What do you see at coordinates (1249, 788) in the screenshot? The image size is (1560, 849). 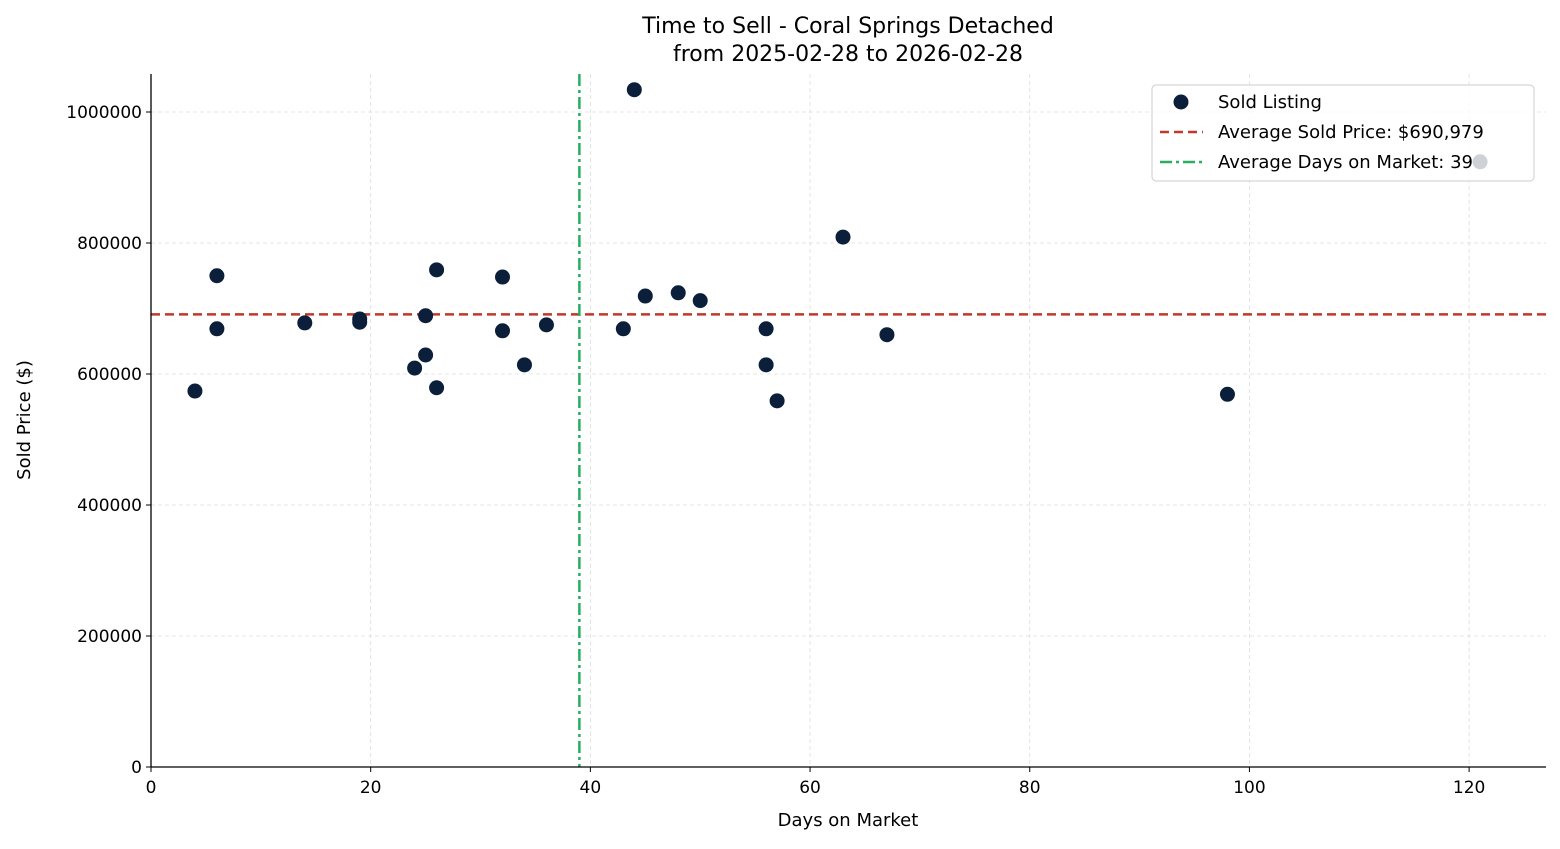 I see `x-tick-label: 100` at bounding box center [1249, 788].